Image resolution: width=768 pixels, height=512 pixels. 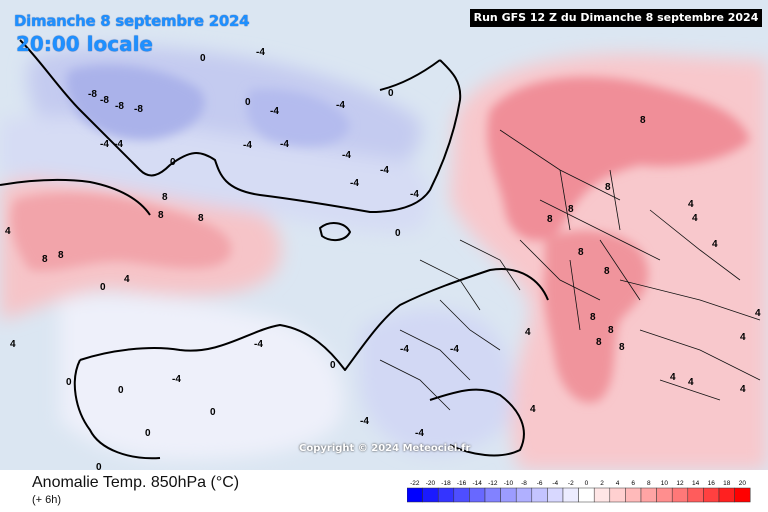 I want to click on legend-tick-label: 6, so click(x=633, y=483).